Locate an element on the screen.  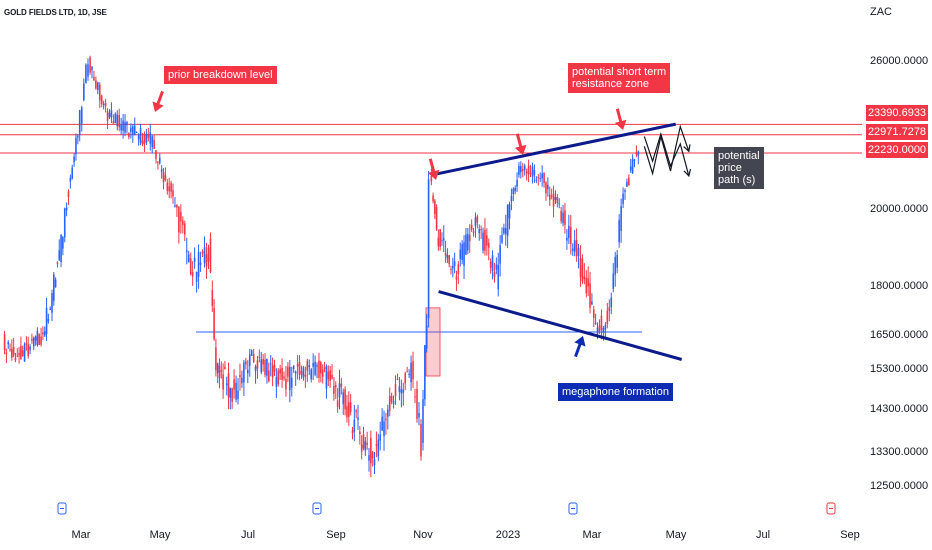
x-tick-label: Sep is located at coordinates (336, 535).